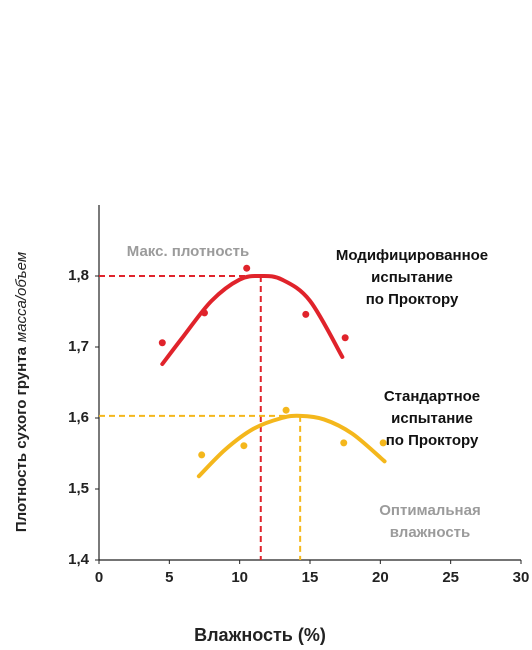  Describe the element at coordinates (412, 255) in the screenshot. I see `series-label: Модифицированное` at that location.